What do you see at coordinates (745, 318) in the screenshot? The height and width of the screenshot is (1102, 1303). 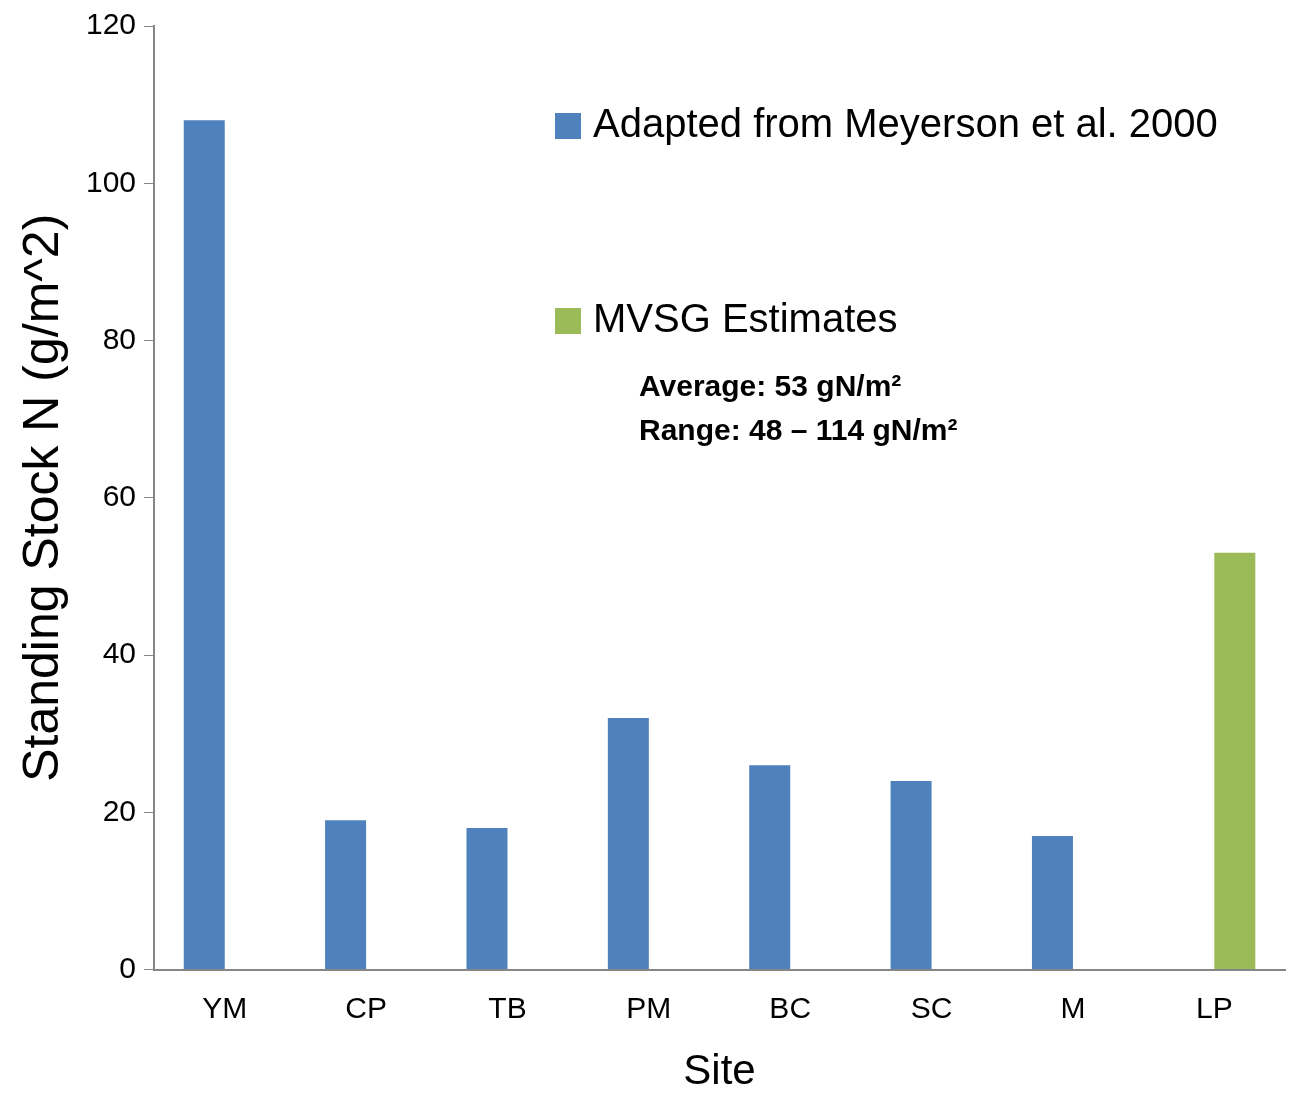 I see `legend-label: MVSG Estimates` at bounding box center [745, 318].